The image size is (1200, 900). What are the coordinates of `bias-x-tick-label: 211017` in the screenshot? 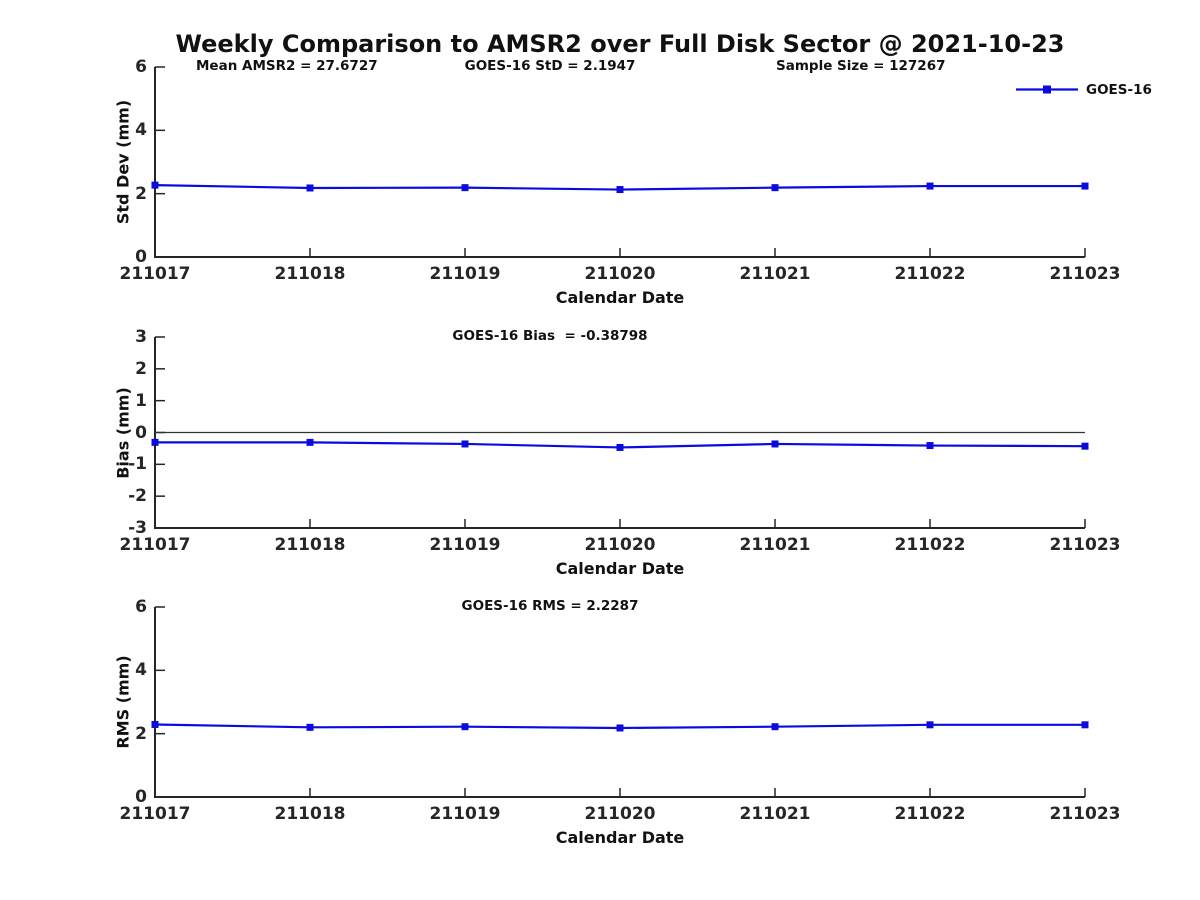 It's located at (155, 545).